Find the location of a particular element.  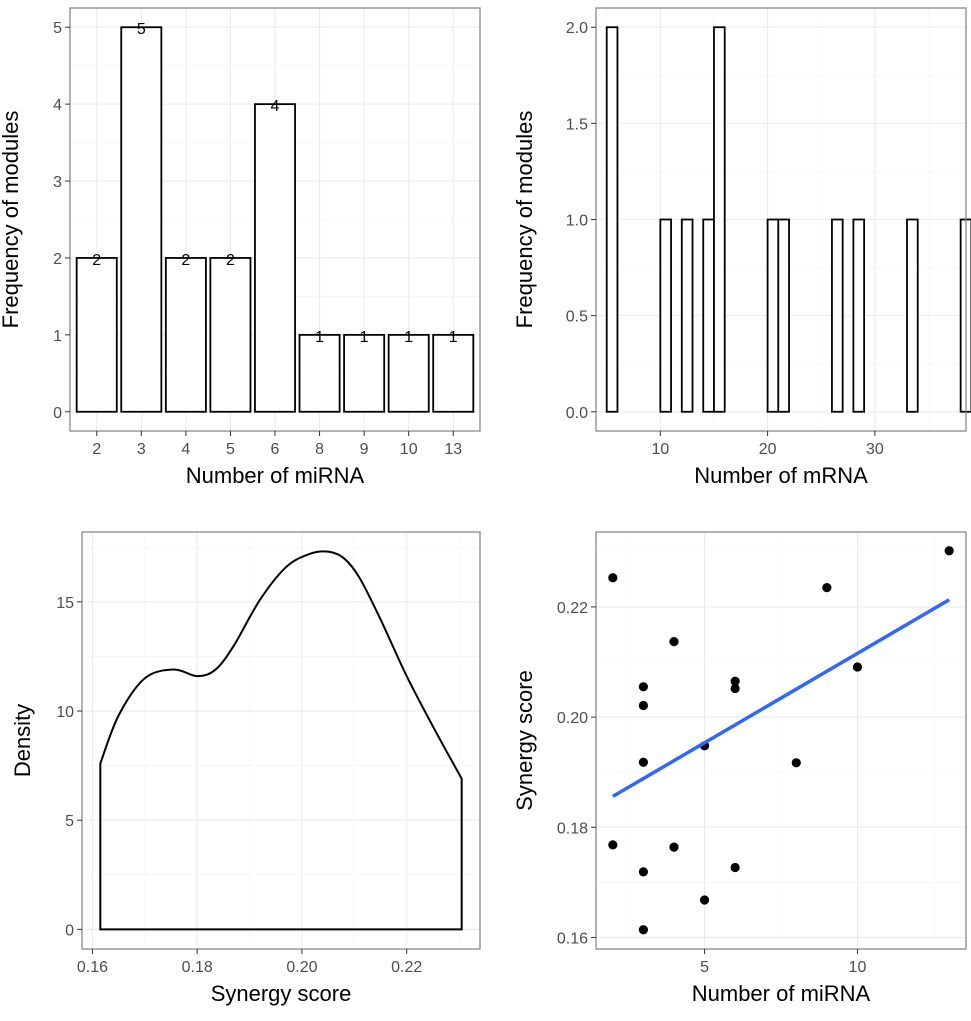

x-tick-label: 6 is located at coordinates (275, 449).